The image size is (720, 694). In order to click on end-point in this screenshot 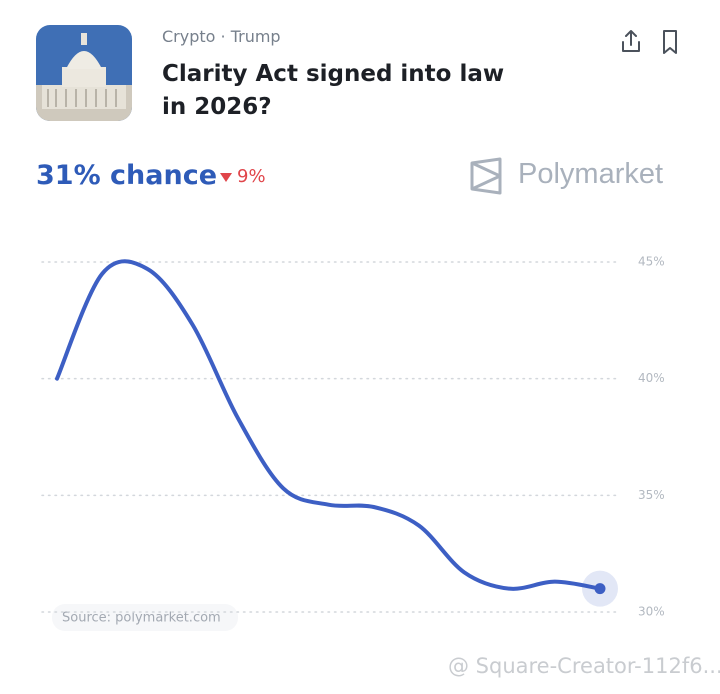, I will do `click(600, 589)`.